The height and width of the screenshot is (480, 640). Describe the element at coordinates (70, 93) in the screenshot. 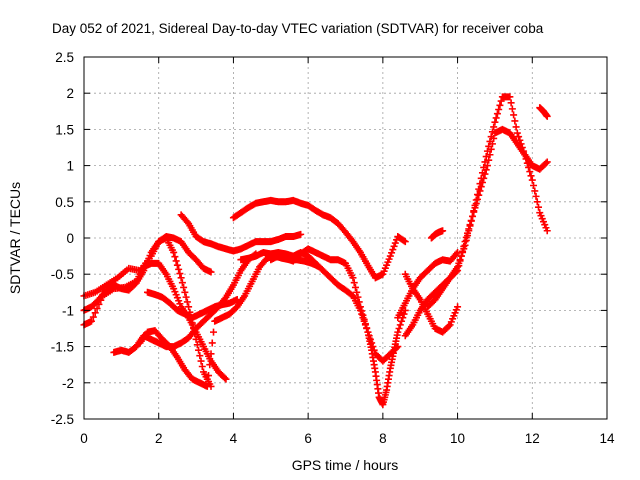

I see `y-tick-label: 2` at that location.